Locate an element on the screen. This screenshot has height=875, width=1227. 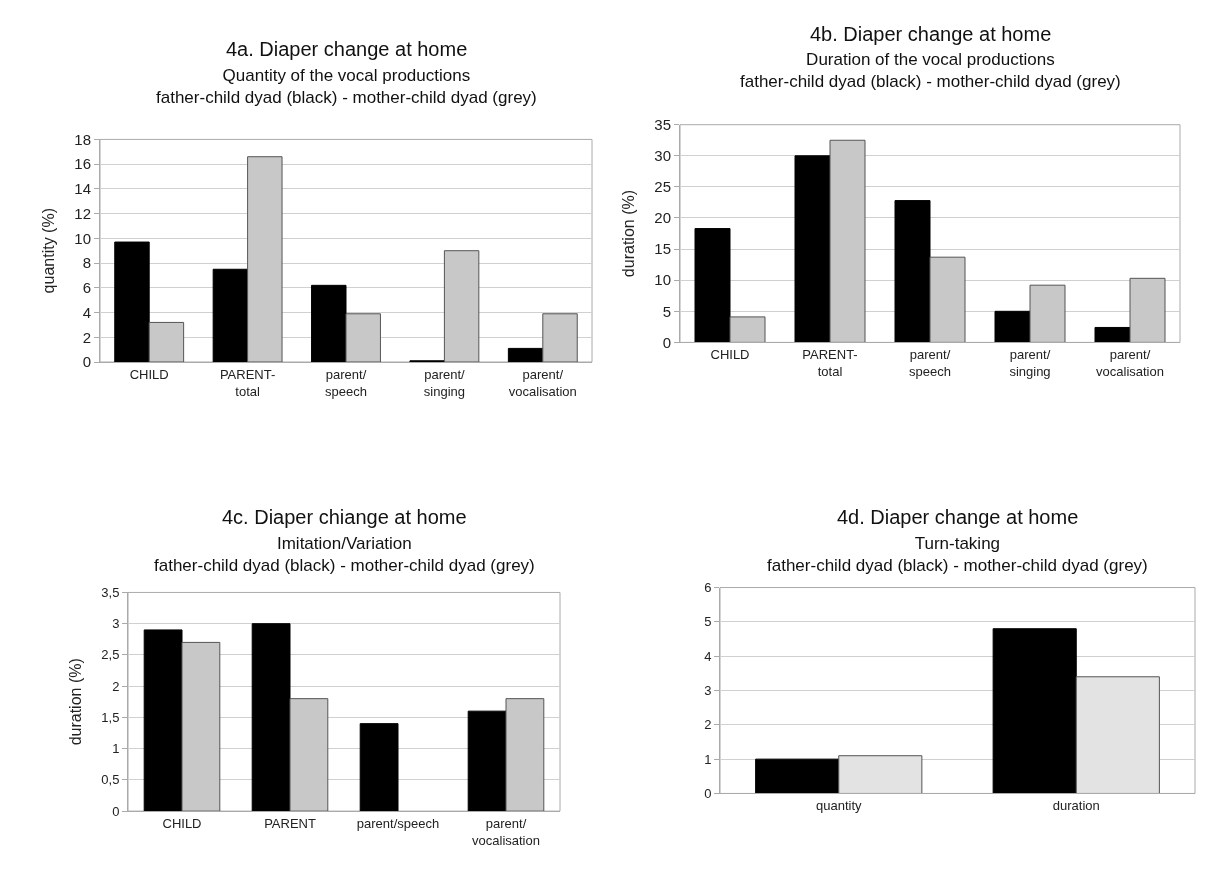
chart-subtitle: Quantity of the vocal productions father-child dyad (black) - mother-child dyad (grey) is located at coordinates (346, 87).